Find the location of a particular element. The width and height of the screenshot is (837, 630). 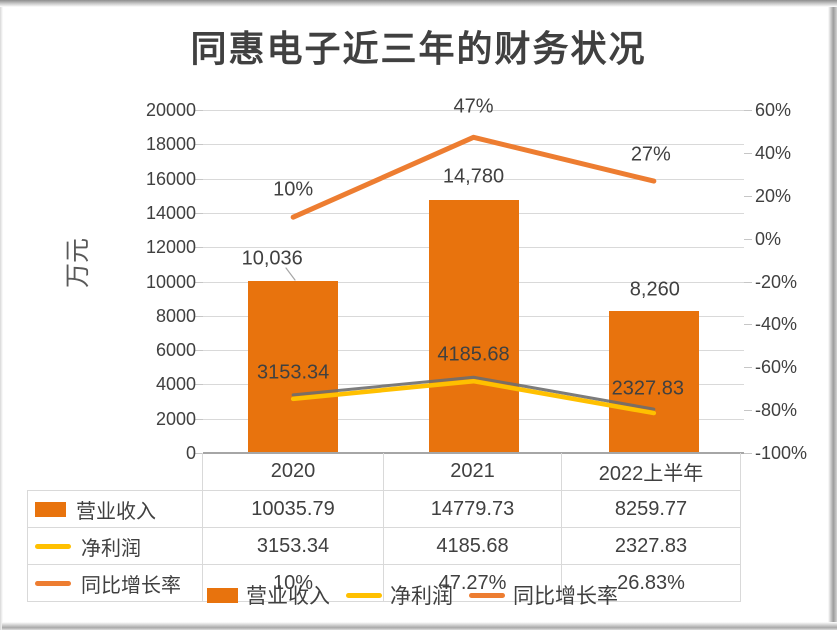

right-axis-tick-label: 60% is located at coordinates (773, 110).